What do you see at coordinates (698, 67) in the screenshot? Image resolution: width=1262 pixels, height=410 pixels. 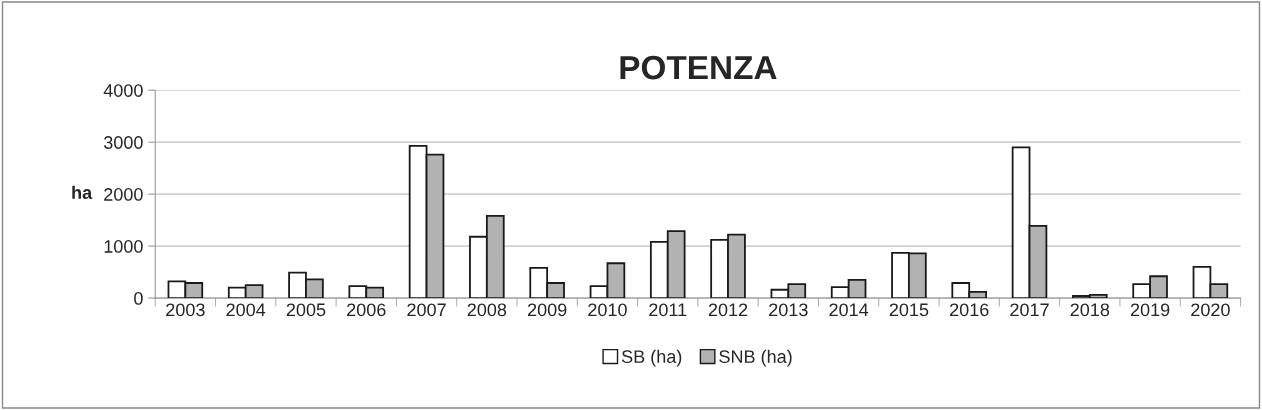 I see `chart-title: POTENZA` at bounding box center [698, 67].